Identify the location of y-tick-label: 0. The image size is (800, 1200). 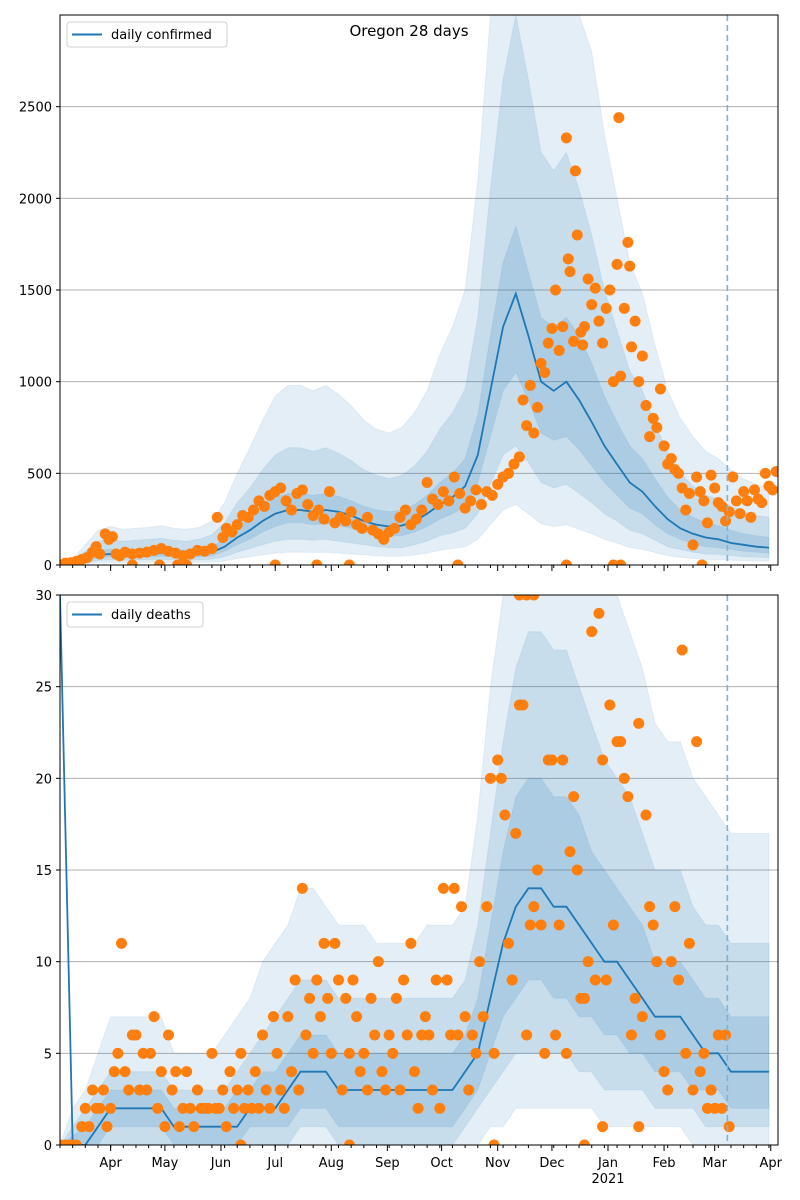
(48, 566).